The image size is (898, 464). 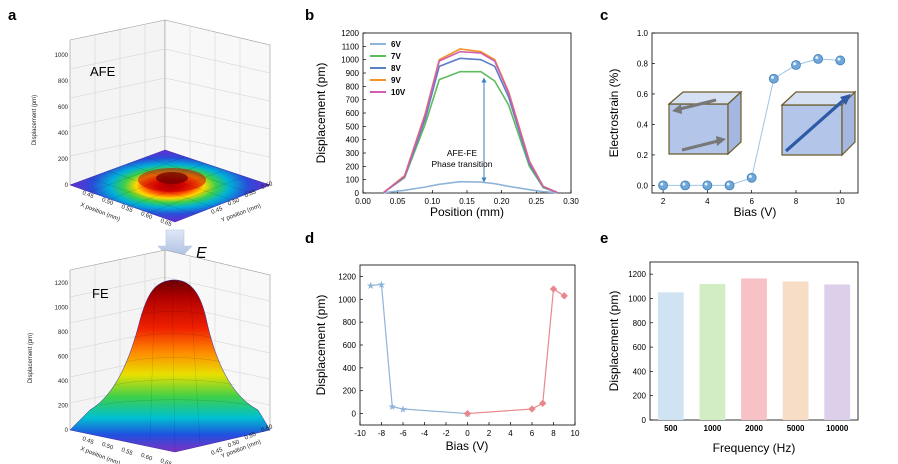 What do you see at coordinates (467, 433) in the screenshot?
I see `d-x-tick-label: 0` at bounding box center [467, 433].